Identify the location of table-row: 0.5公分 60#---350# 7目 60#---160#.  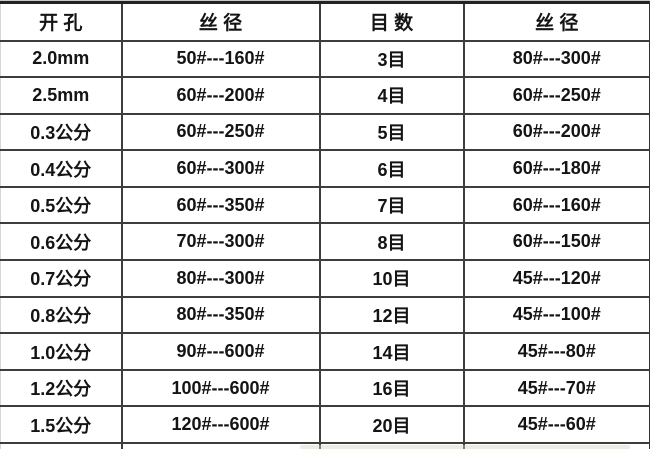
(325, 205).